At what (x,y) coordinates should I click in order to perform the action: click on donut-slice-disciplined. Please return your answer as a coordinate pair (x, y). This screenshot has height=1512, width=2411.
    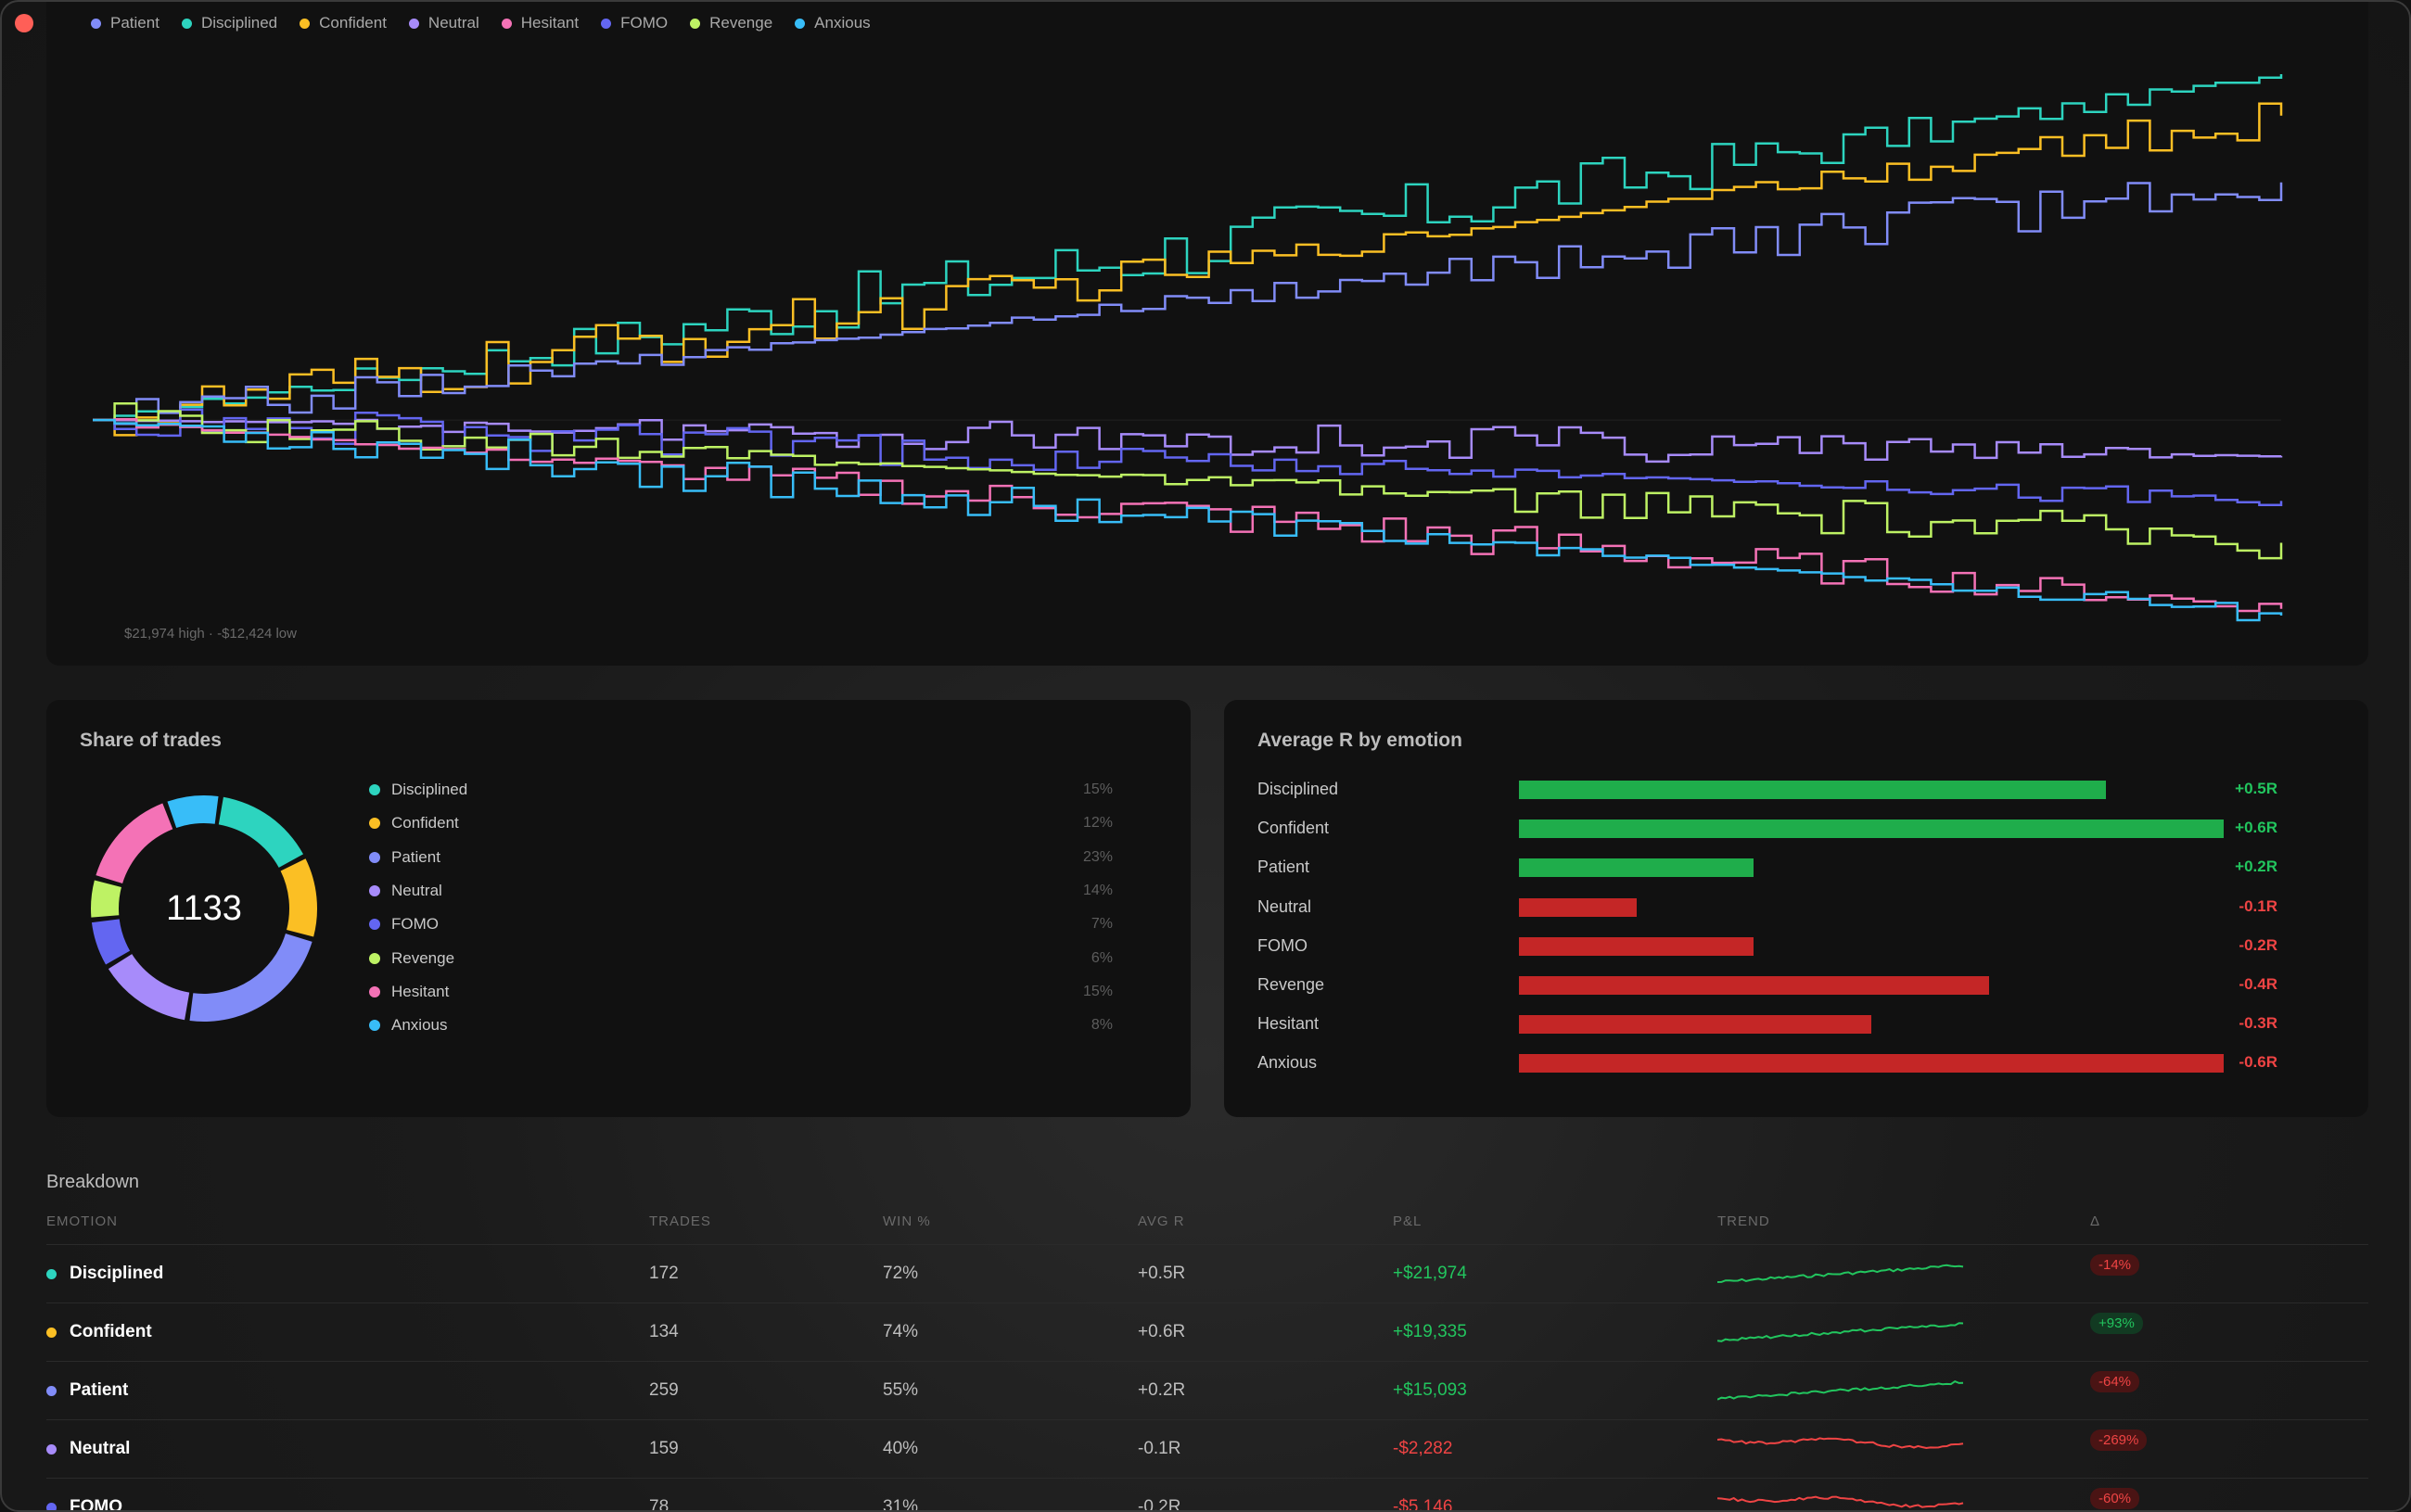
    Looking at the image, I should click on (261, 832).